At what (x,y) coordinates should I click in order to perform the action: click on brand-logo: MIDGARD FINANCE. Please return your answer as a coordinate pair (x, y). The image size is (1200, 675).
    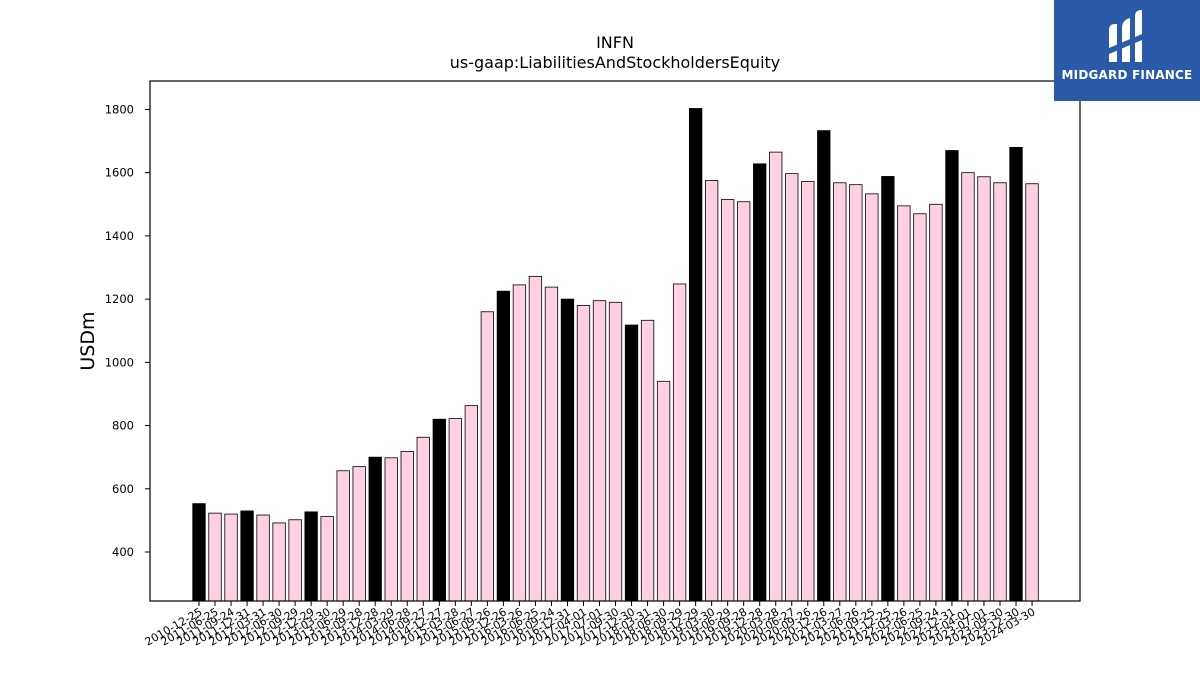
    Looking at the image, I should click on (1127, 50).